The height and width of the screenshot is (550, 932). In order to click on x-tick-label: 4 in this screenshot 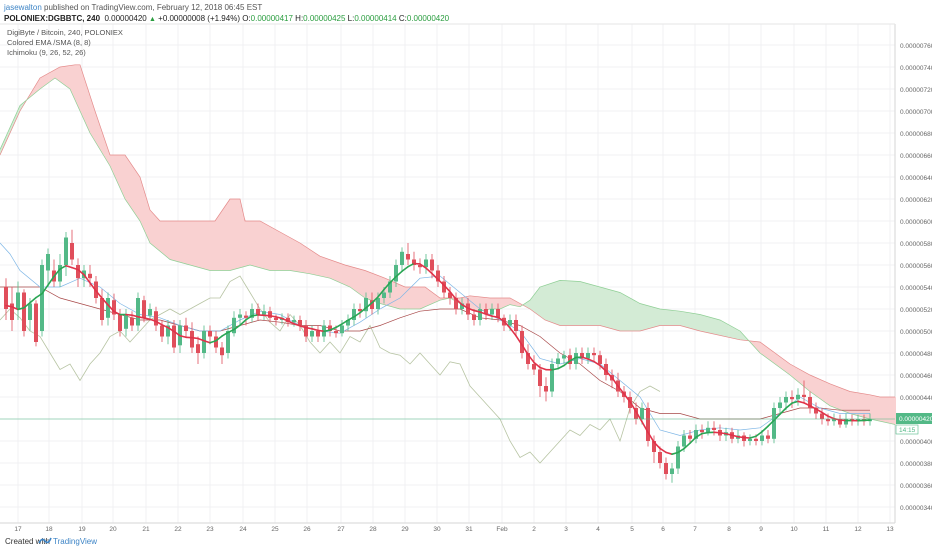, I will do `click(598, 529)`.